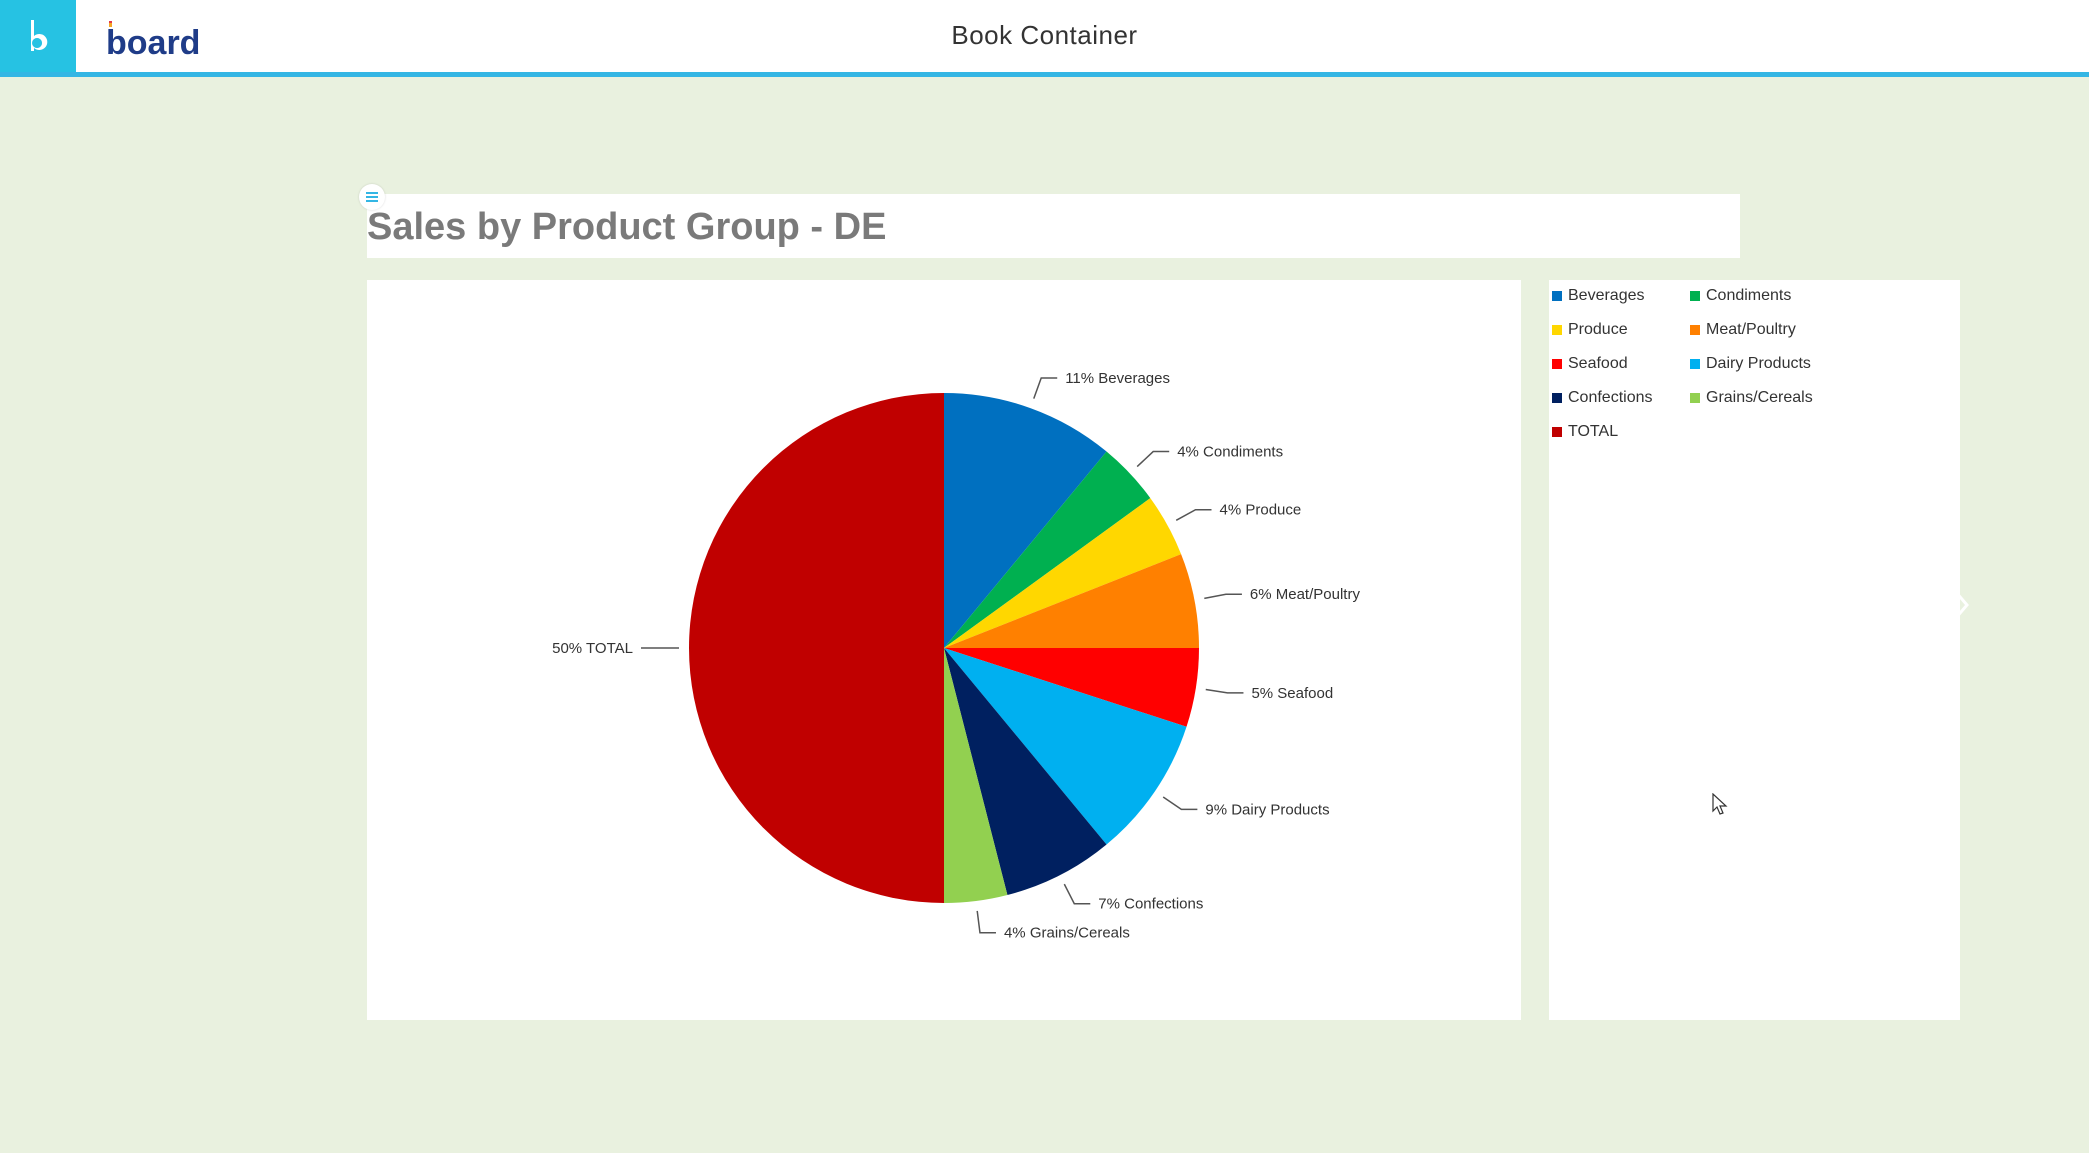  Describe the element at coordinates (1598, 329) in the screenshot. I see `legend-label: Produce` at that location.